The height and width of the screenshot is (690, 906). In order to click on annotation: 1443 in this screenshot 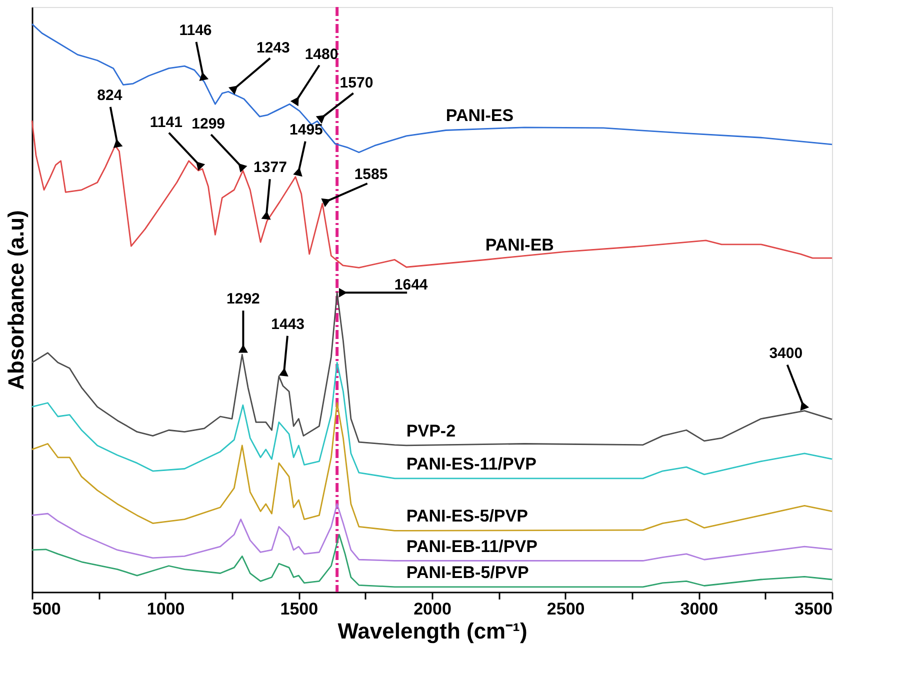, I will do `click(288, 324)`.